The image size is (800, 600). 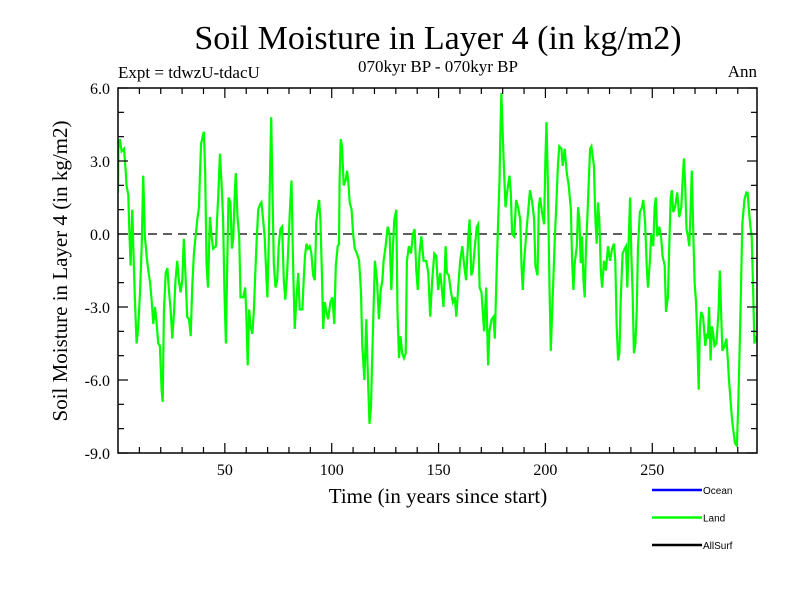 I want to click on y-tick-label: -6.0, so click(x=97, y=381).